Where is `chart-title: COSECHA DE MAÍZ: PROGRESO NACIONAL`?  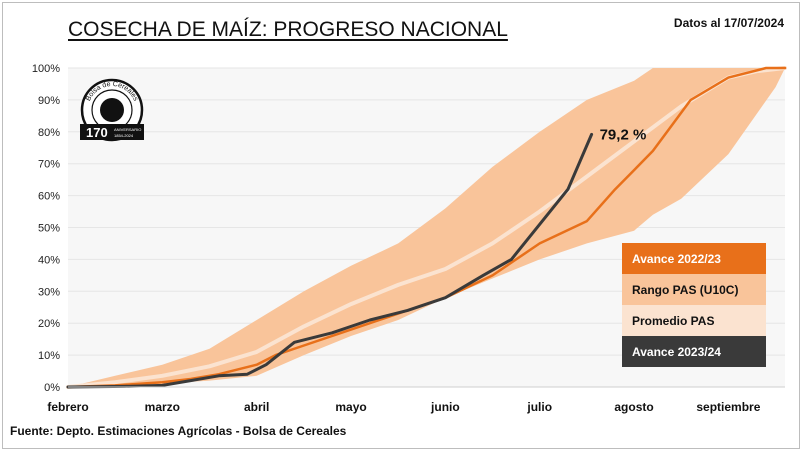 chart-title: COSECHA DE MAÍZ: PROGRESO NACIONAL is located at coordinates (288, 29).